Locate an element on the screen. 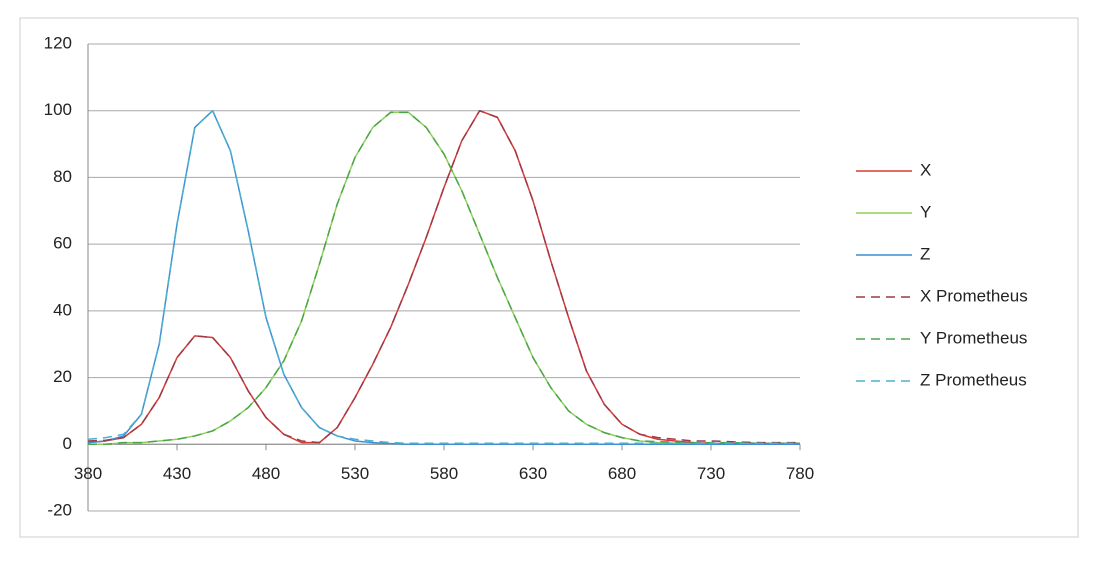 The height and width of the screenshot is (565, 1100). y-tick-label: 100 is located at coordinates (58, 109).